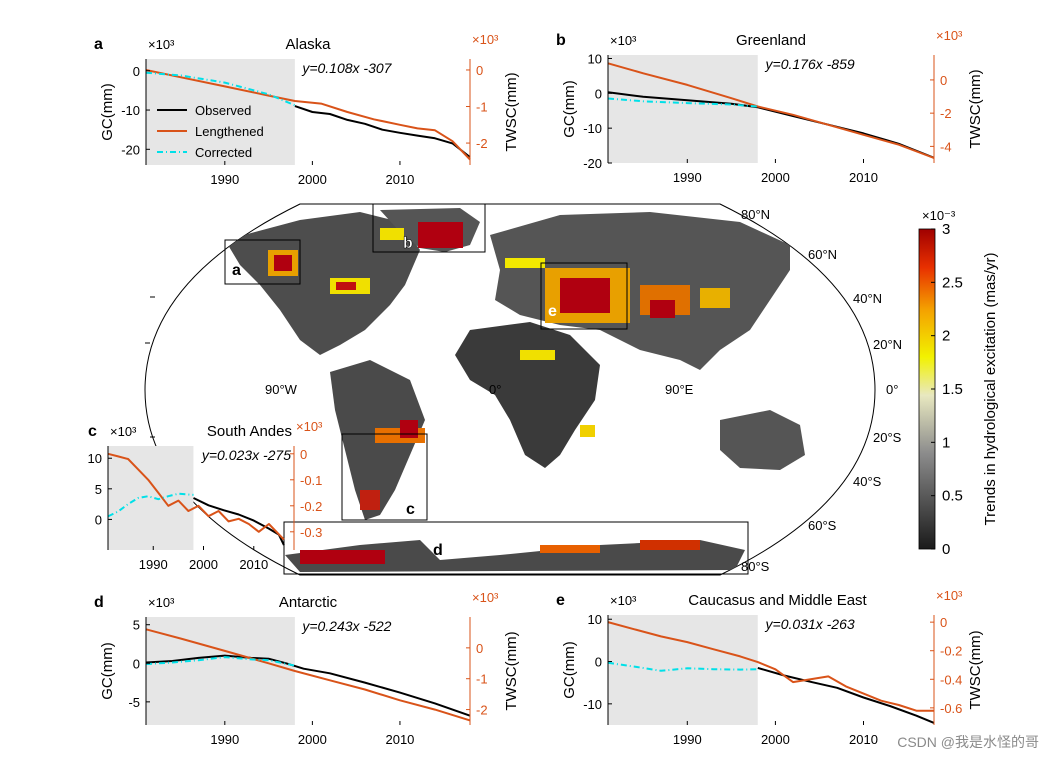 This screenshot has width=1053, height=758. I want to click on panel-letter: d, so click(99, 602).